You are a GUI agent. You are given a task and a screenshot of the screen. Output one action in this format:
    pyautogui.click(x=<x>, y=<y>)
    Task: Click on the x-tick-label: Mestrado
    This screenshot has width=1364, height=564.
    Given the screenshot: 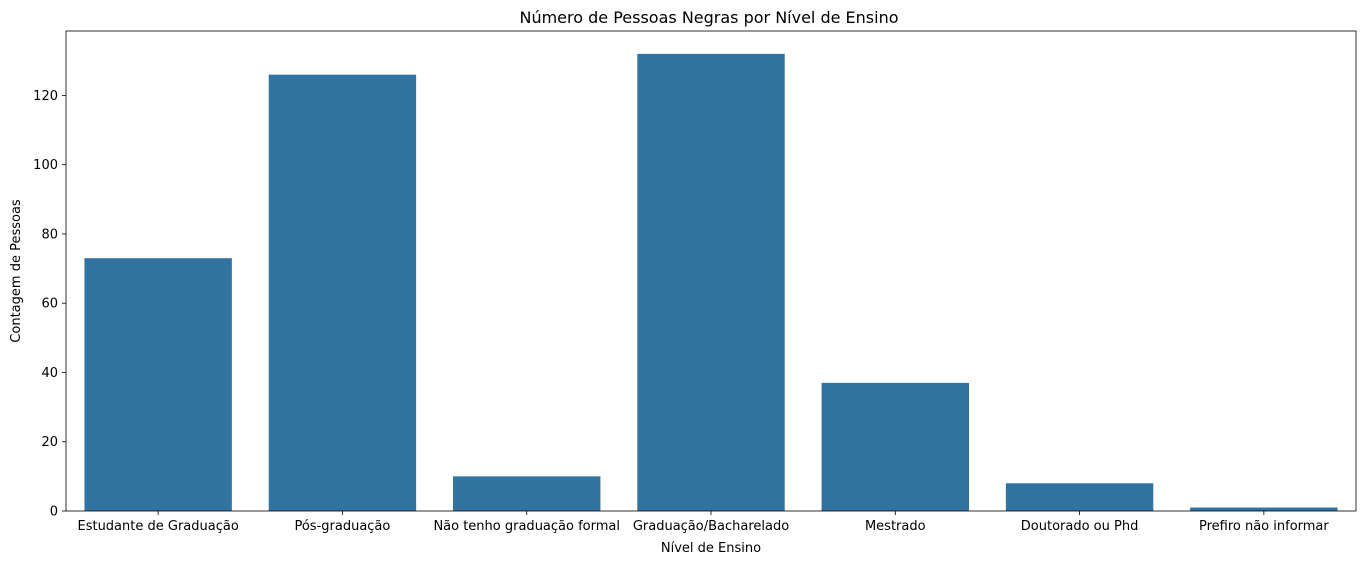 What is the action you would take?
    pyautogui.click(x=895, y=526)
    